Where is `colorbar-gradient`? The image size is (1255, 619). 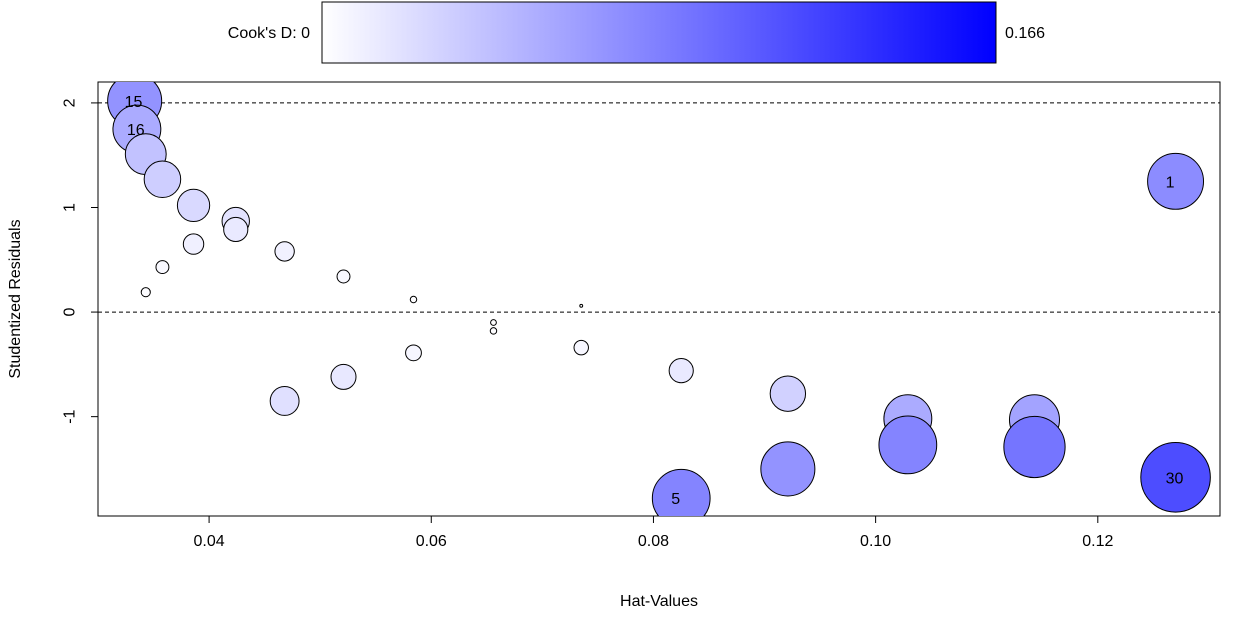 colorbar-gradient is located at coordinates (659, 32).